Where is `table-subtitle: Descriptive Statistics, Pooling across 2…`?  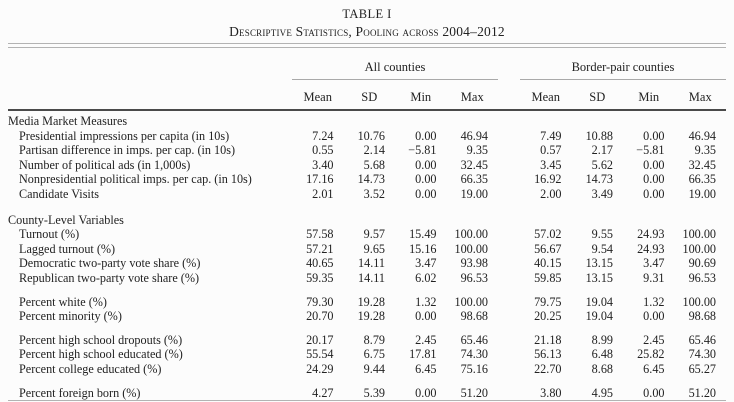 table-subtitle: Descriptive Statistics, Pooling across 2… is located at coordinates (367, 31).